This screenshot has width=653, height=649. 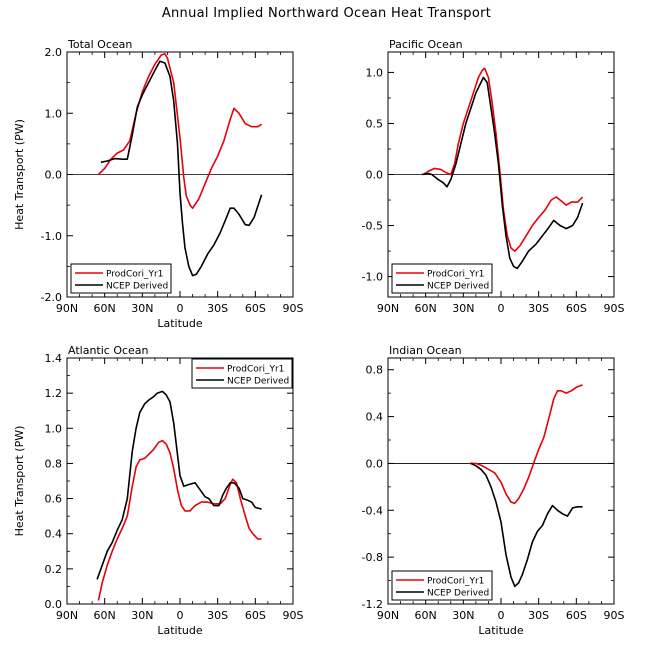 I want to click on atlantic-ocean-legend-label-ncep-derived: NCEP Derived, so click(x=258, y=382).